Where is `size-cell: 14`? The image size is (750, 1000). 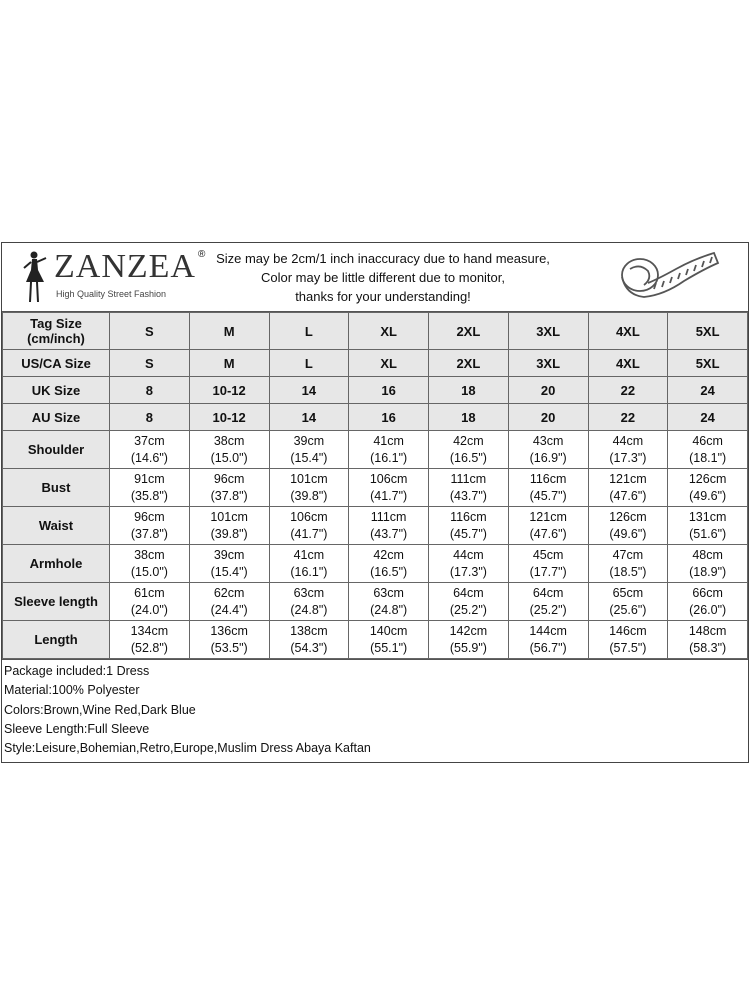
size-cell: 14 is located at coordinates (309, 417).